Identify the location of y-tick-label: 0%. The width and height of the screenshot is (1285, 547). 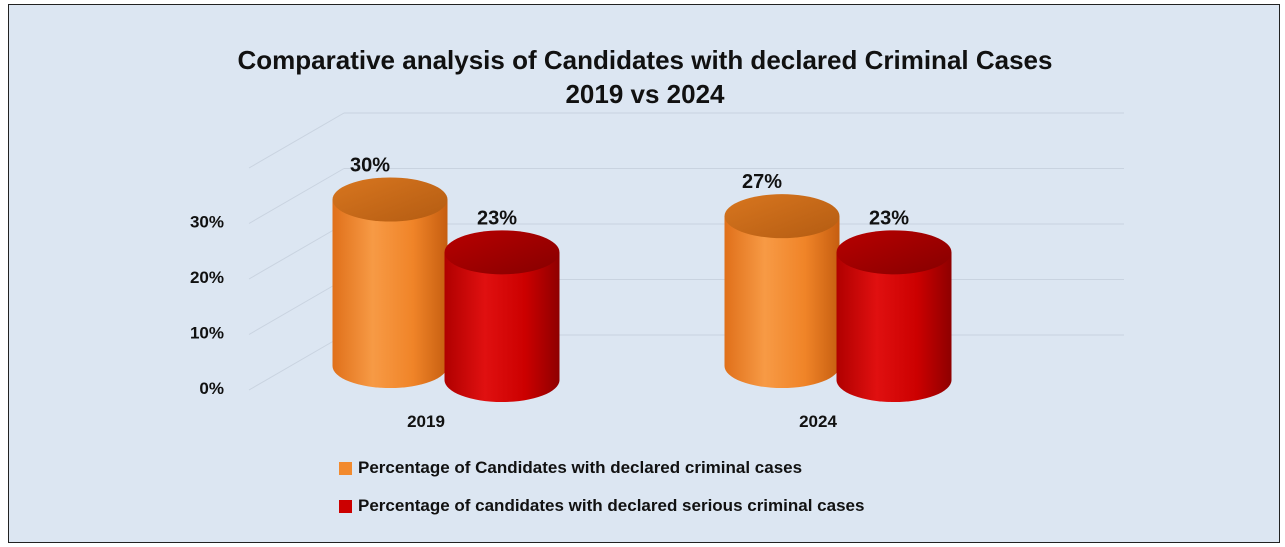
(211, 388).